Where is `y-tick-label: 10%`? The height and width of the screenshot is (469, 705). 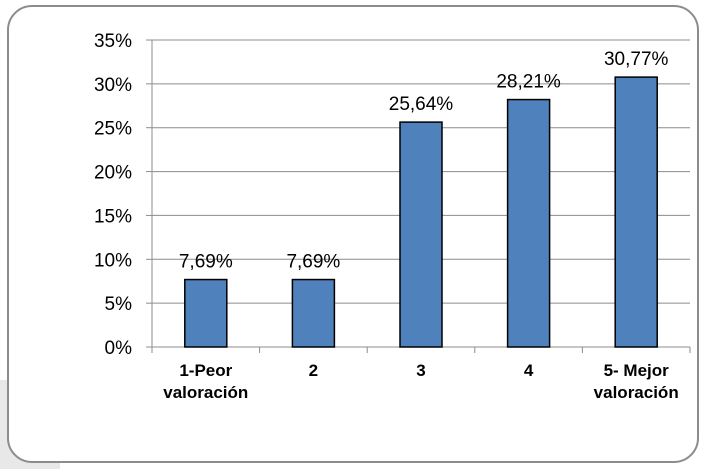 y-tick-label: 10% is located at coordinates (113, 260).